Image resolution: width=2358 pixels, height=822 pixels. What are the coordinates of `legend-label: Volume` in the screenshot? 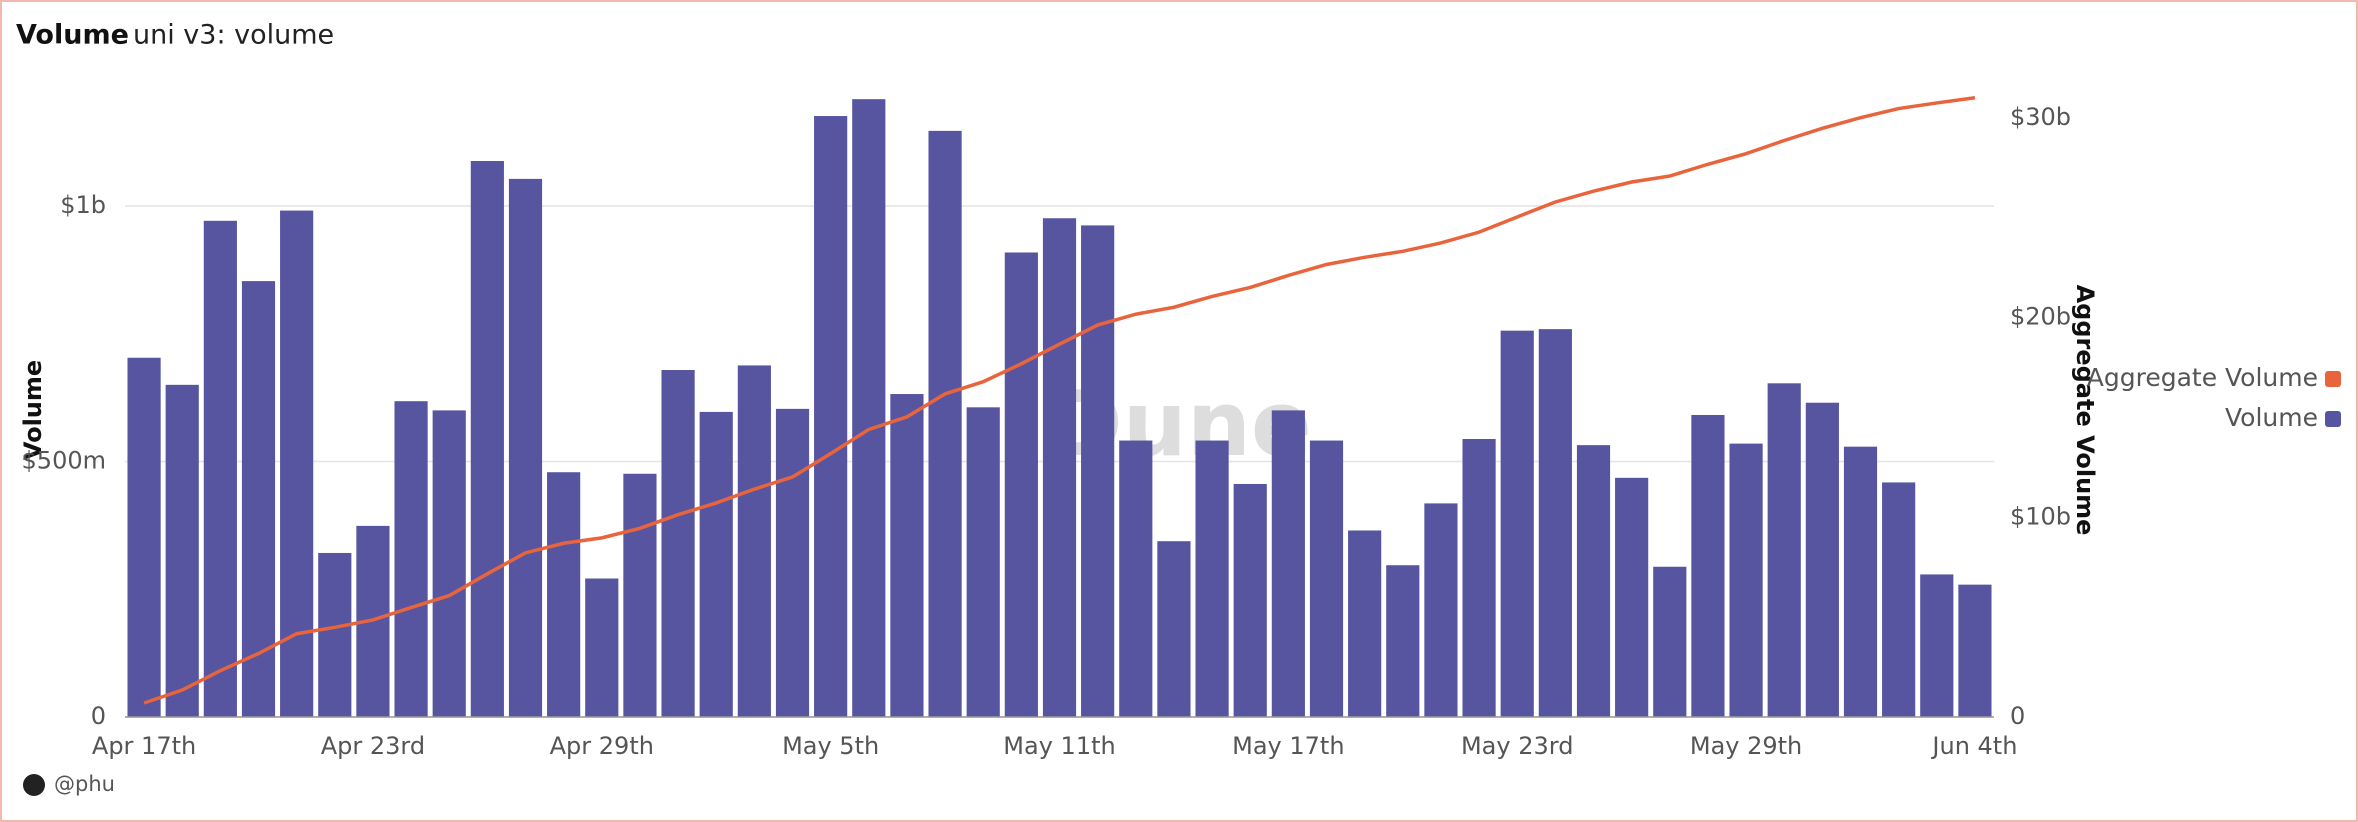 It's located at (2271, 417).